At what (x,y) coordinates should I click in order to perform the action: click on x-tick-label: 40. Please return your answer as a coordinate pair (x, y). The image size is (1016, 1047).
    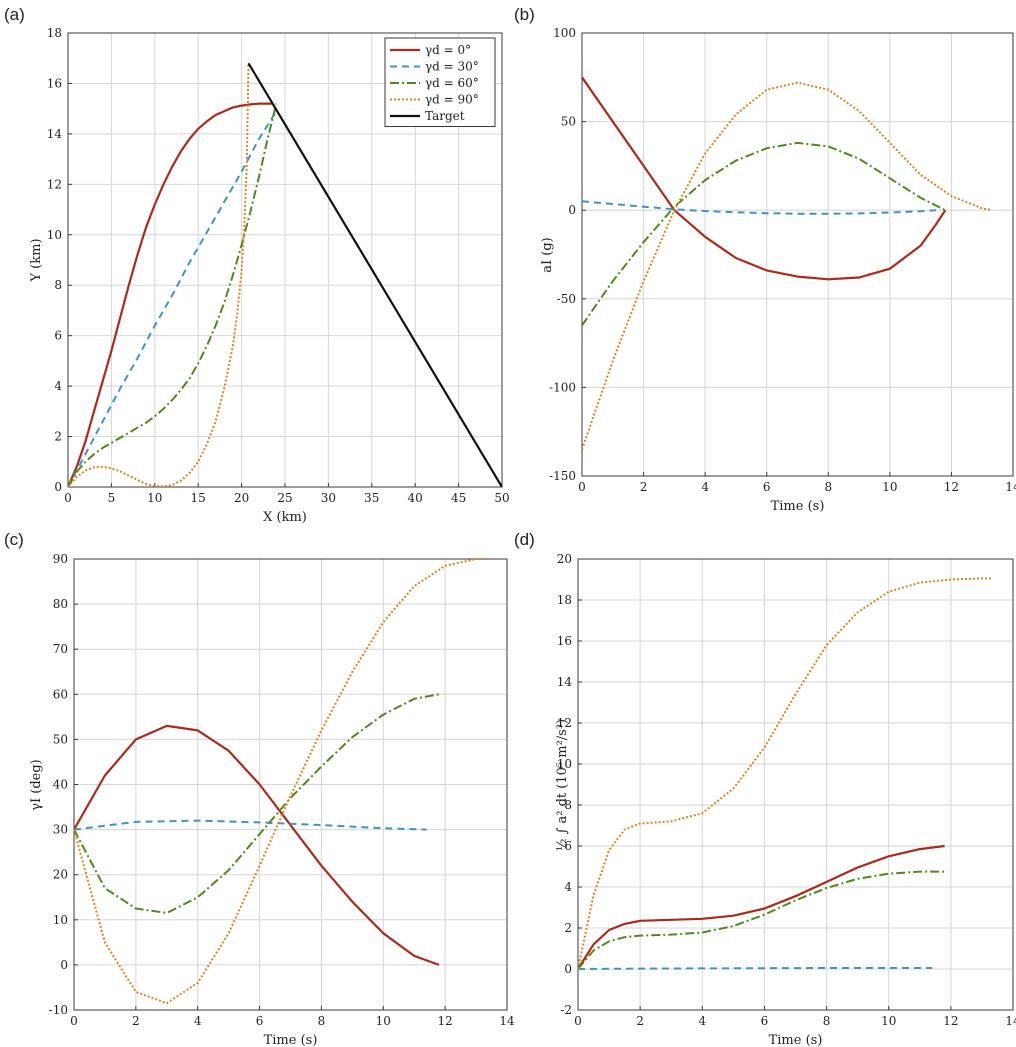
    Looking at the image, I should click on (415, 498).